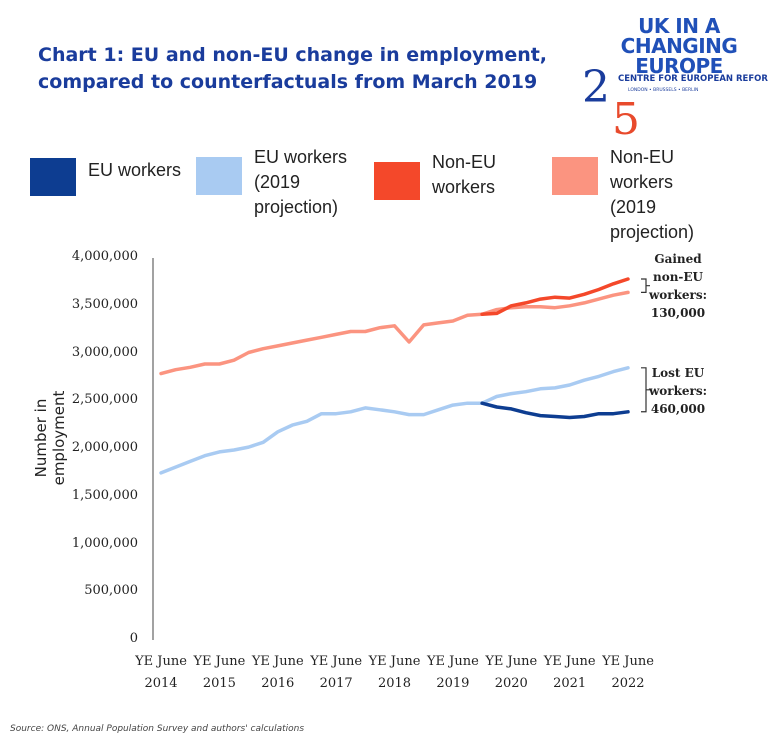  Describe the element at coordinates (679, 46) in the screenshot. I see `logo-text: UK IN A CHANGING EUROPE` at that location.